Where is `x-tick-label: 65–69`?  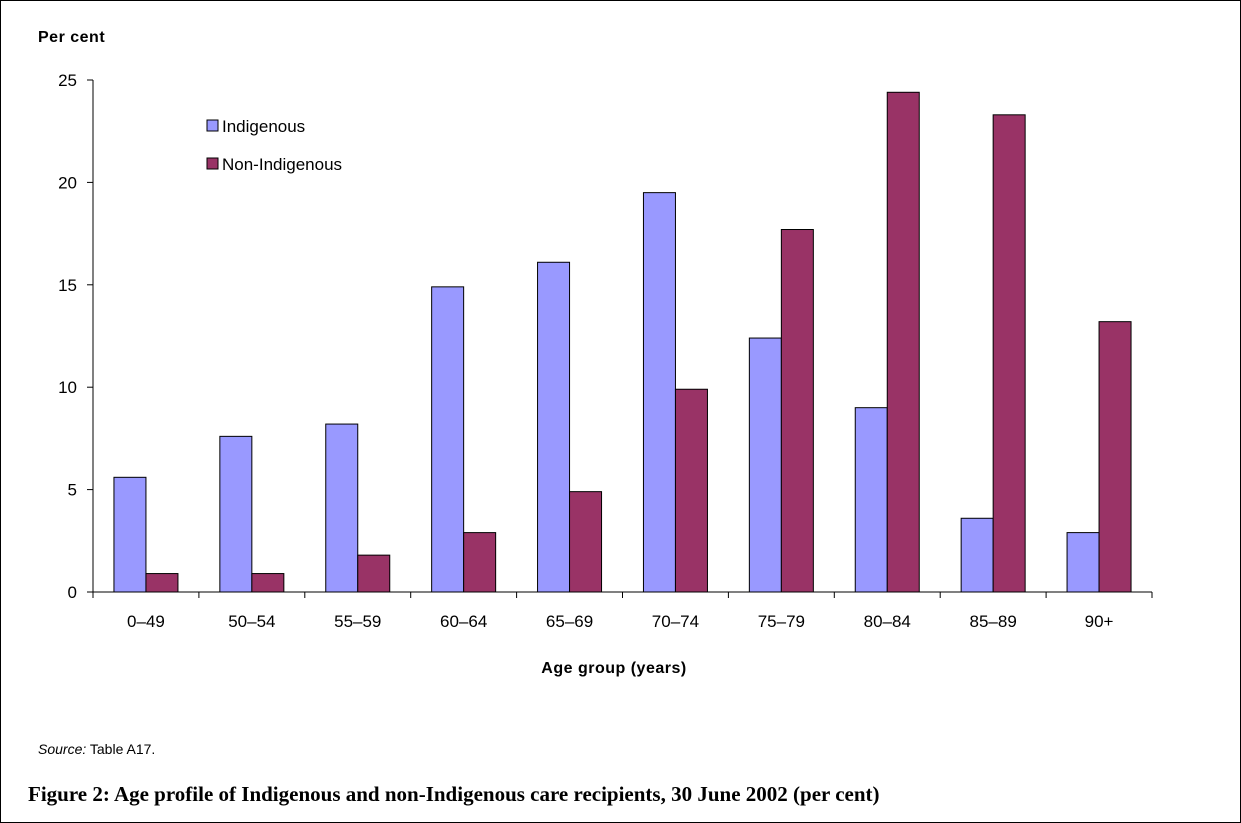
x-tick-label: 65–69 is located at coordinates (569, 621).